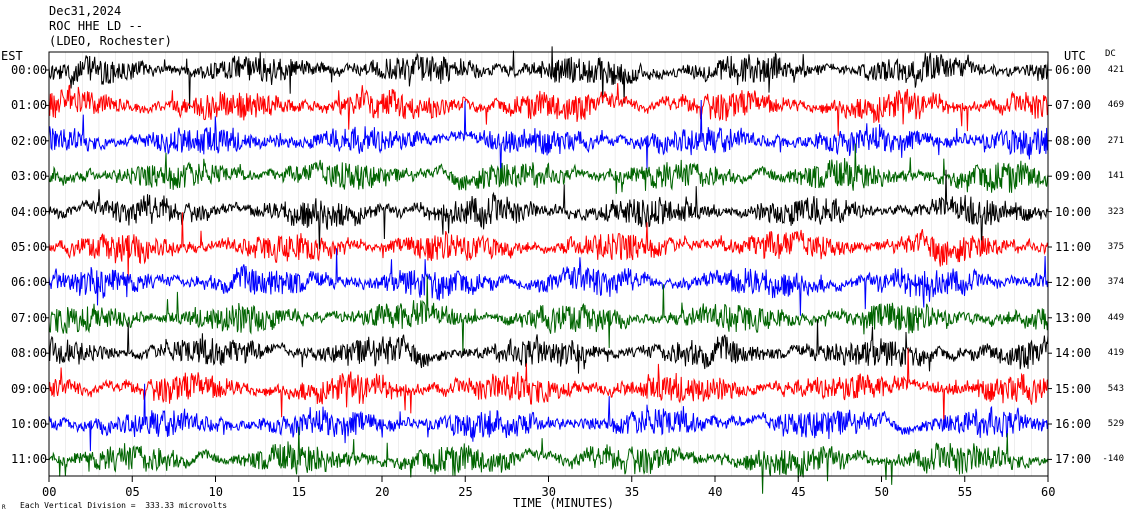 The image size is (1130, 519). What do you see at coordinates (548, 492) in the screenshot?
I see `x-tick-label: 30` at bounding box center [548, 492].